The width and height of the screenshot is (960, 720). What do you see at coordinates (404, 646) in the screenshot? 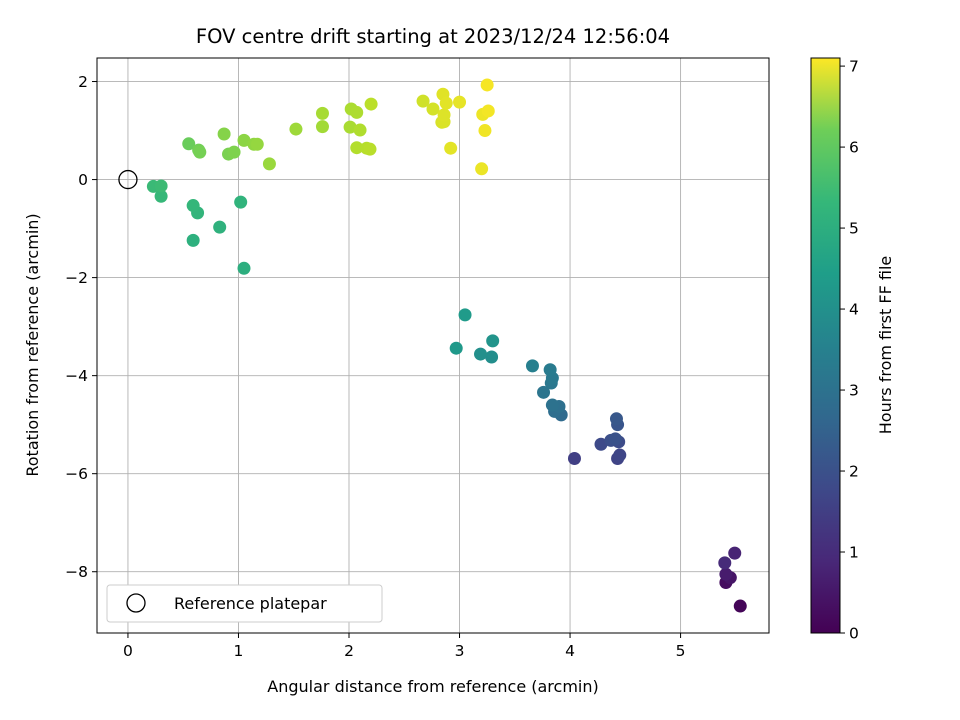
I see `x-axis-ticks: 0 1 2 3 4 5` at bounding box center [404, 646].